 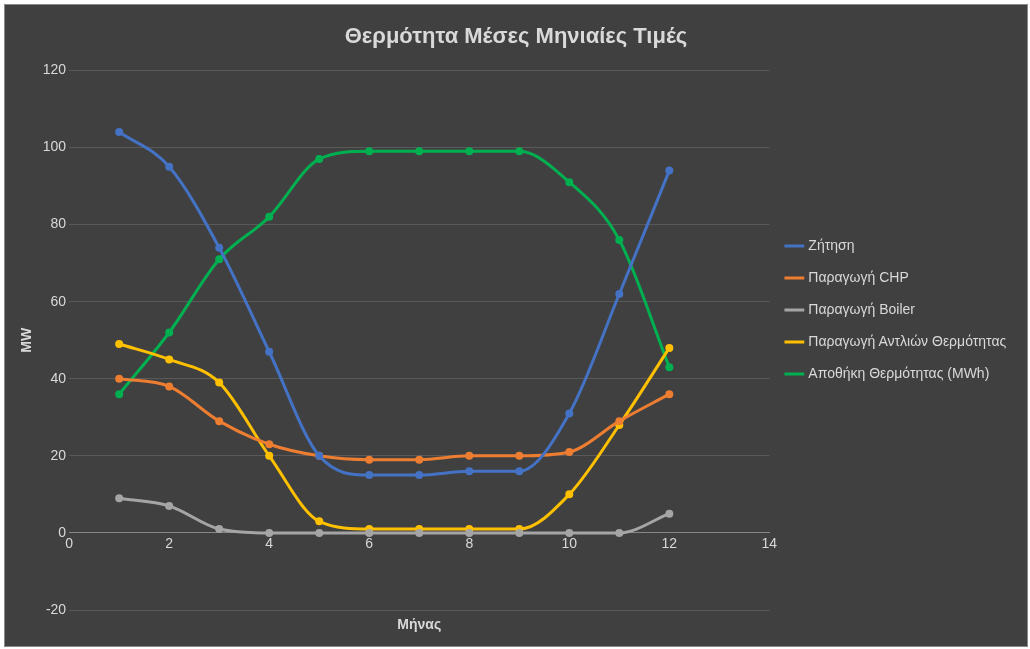 I want to click on y-tick-label: 100, so click(x=54, y=146).